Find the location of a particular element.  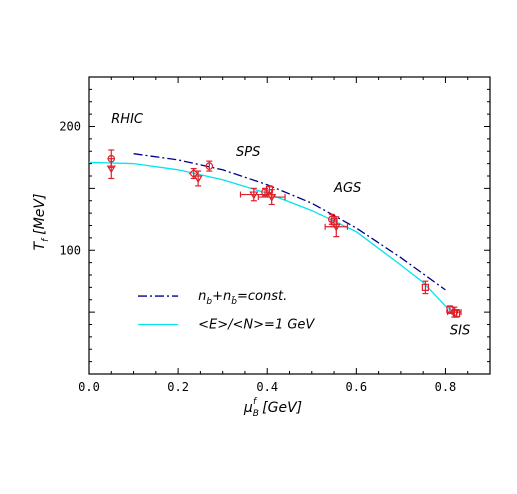

legend: nb+nb̄=const. <E>/<N>=1 GeV is located at coordinates (226, 311).